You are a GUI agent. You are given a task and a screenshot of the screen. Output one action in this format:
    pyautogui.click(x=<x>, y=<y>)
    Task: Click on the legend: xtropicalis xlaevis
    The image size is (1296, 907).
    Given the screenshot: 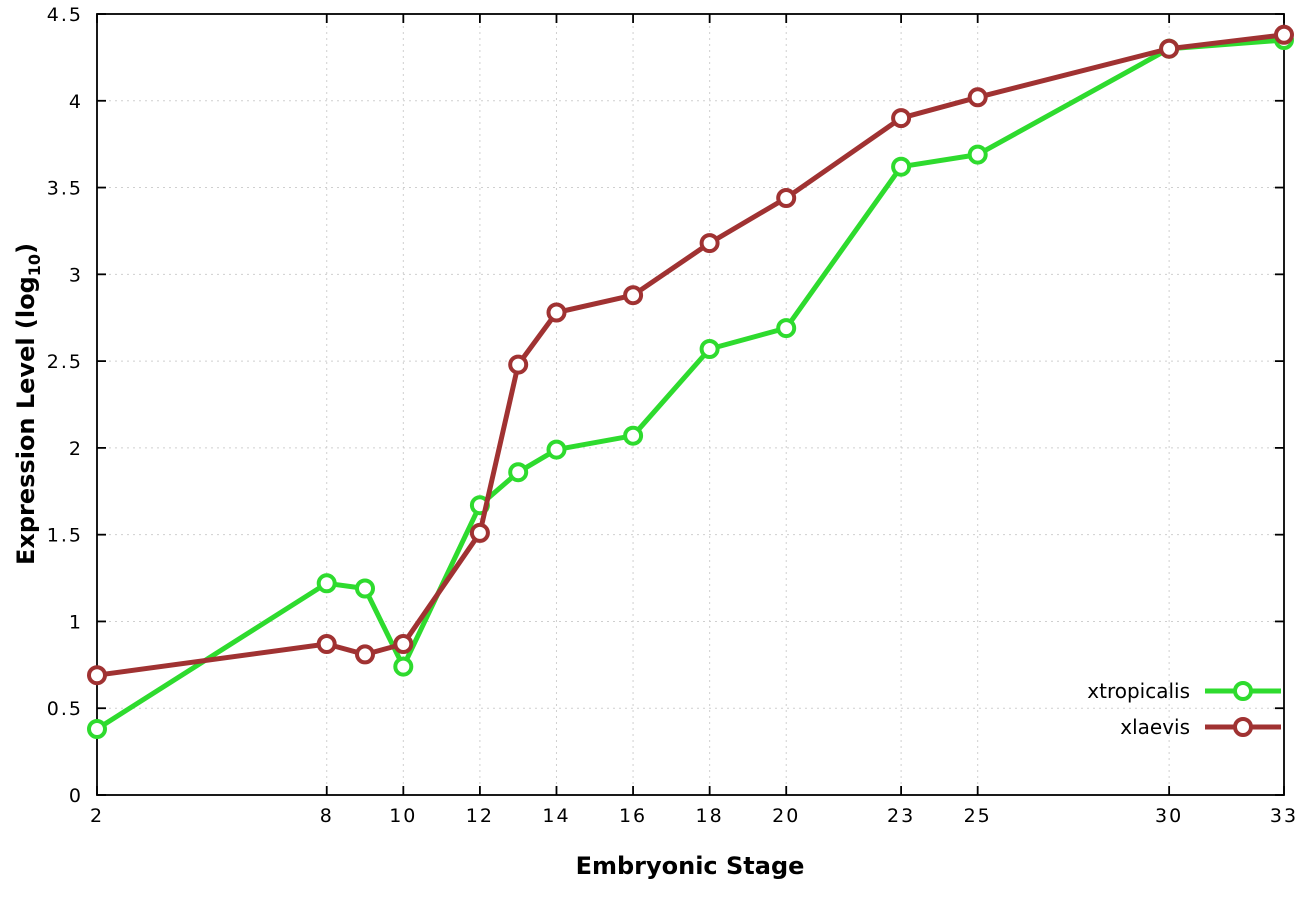 What is the action you would take?
    pyautogui.click(x=1185, y=709)
    